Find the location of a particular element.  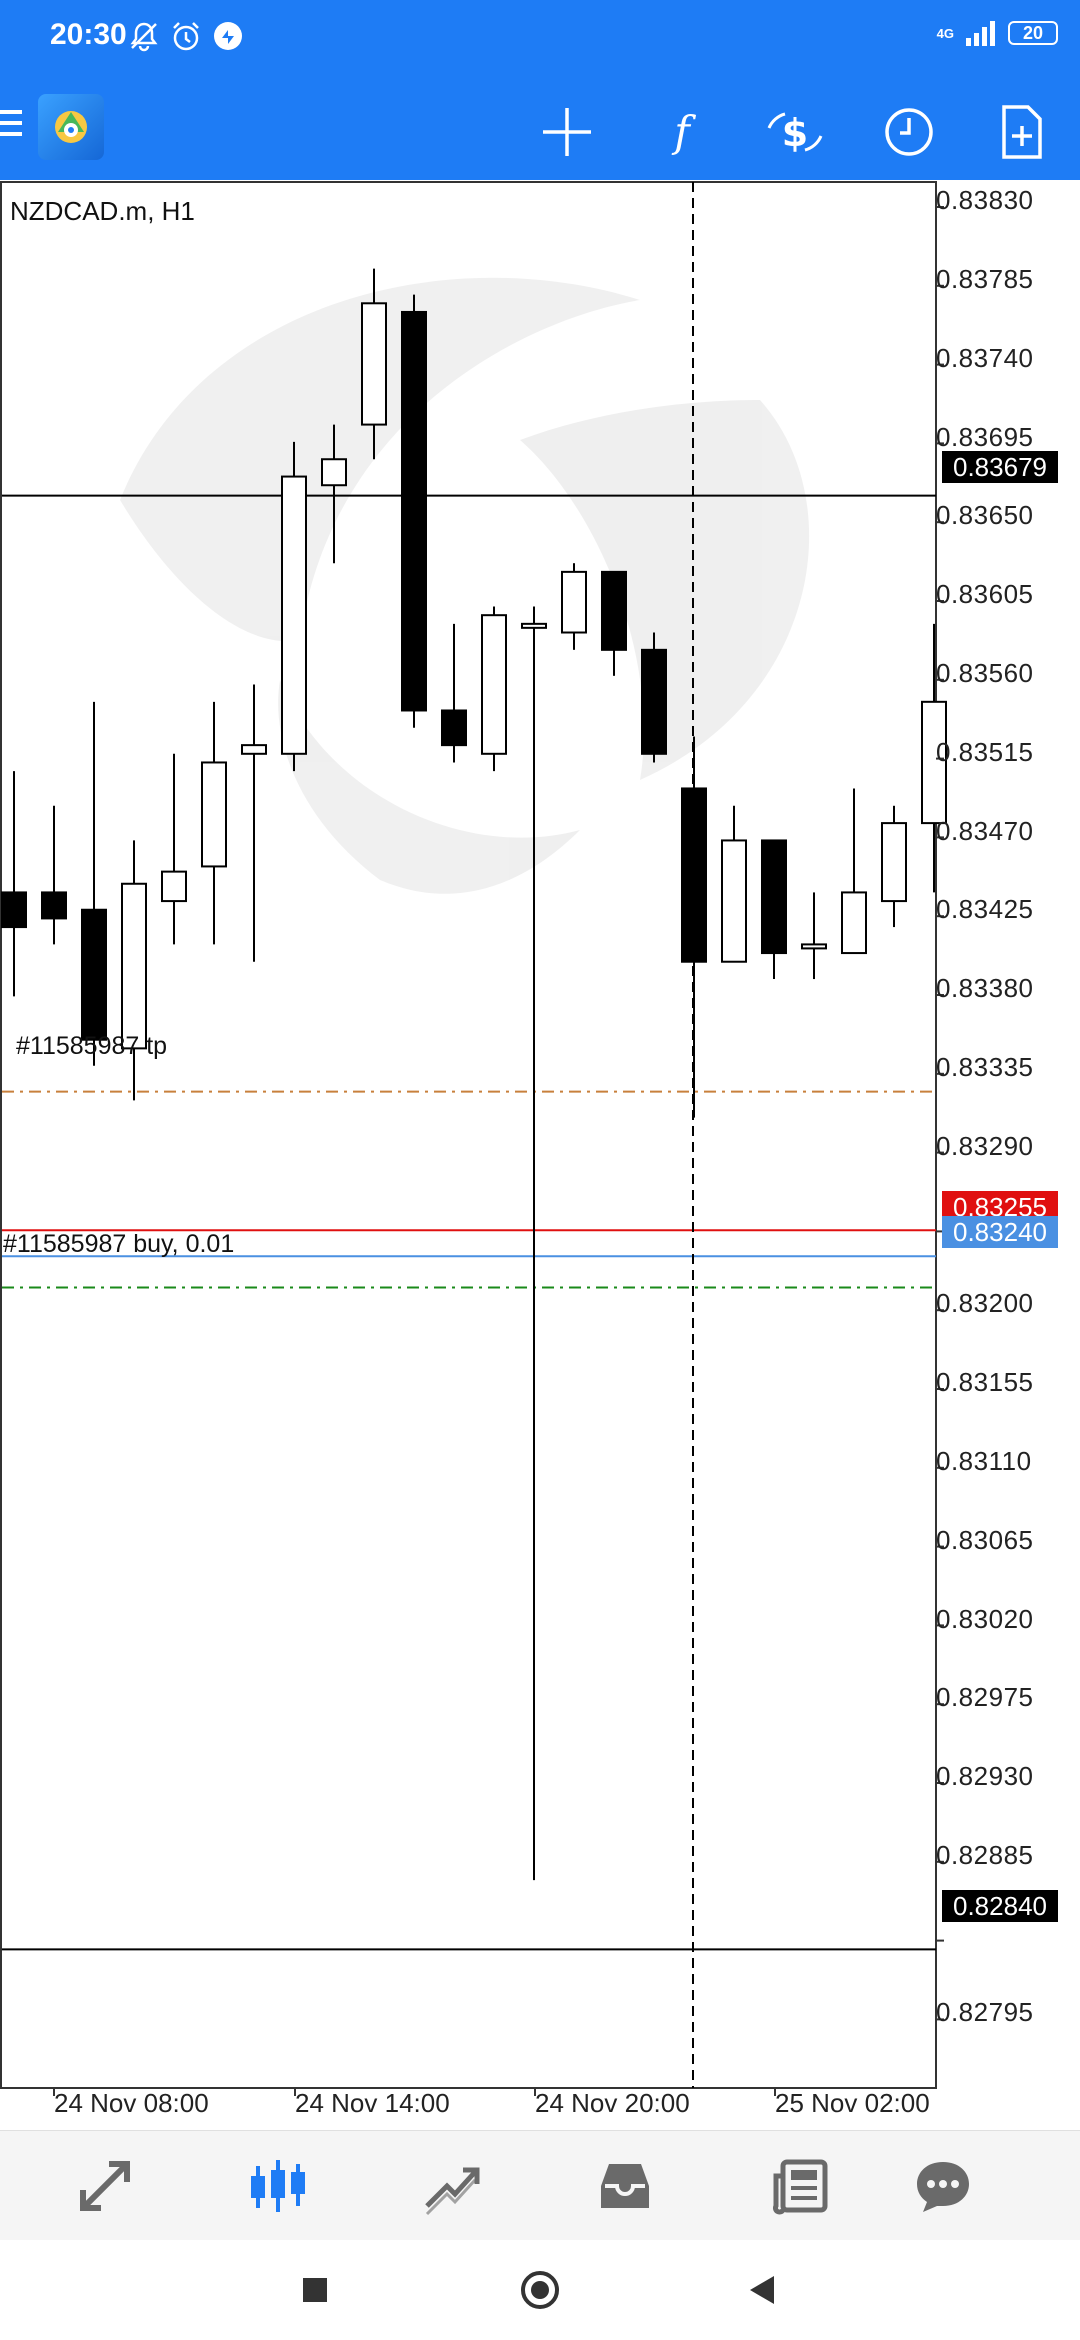

new-order-tool is located at coordinates (1022, 132).